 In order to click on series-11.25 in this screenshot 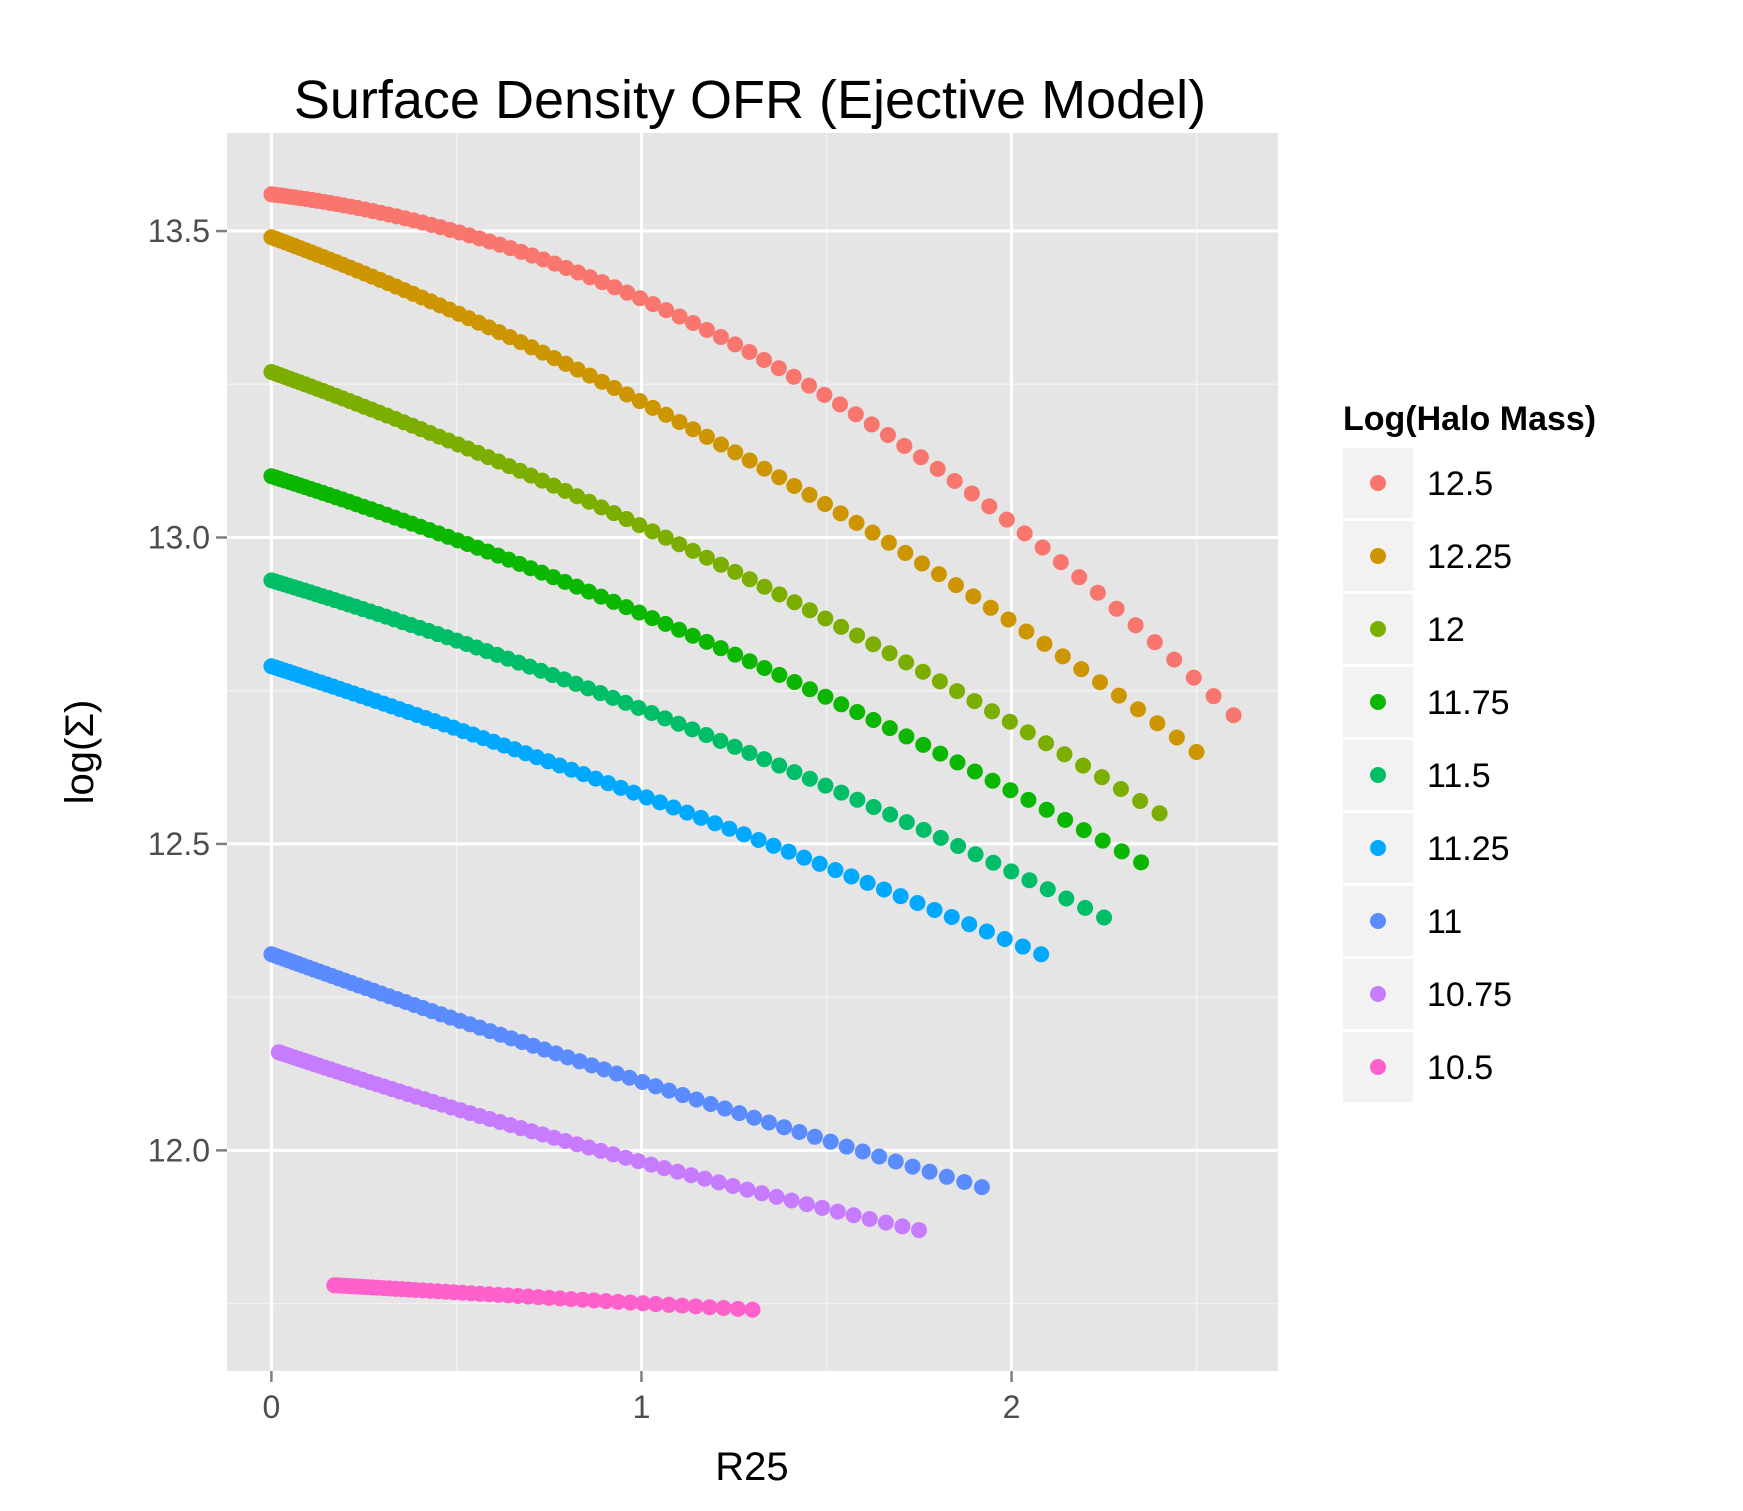, I will do `click(656, 810)`.